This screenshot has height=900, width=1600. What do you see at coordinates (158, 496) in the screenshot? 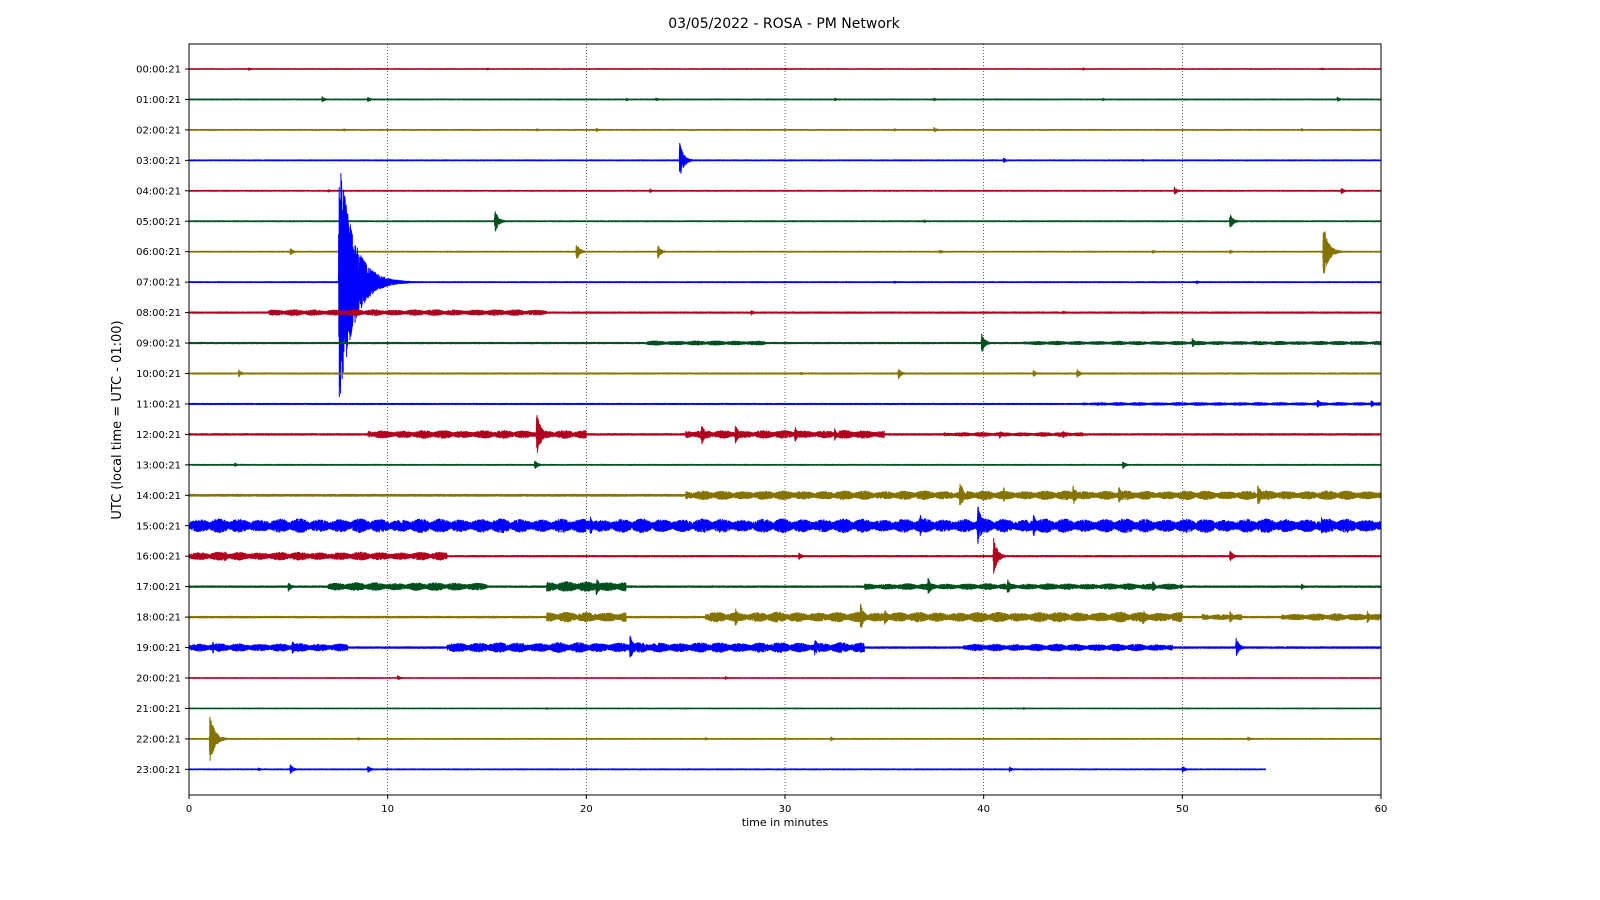
I see `y-tick-label: 14:00:21` at bounding box center [158, 496].